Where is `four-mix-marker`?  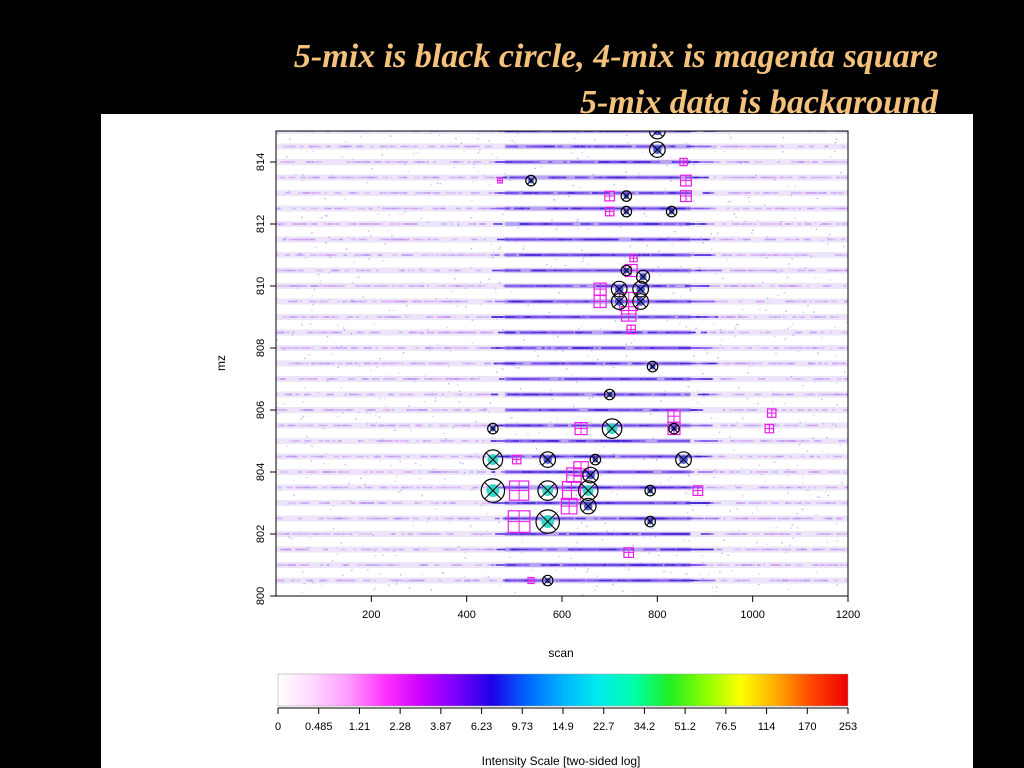
four-mix-marker is located at coordinates (609, 211).